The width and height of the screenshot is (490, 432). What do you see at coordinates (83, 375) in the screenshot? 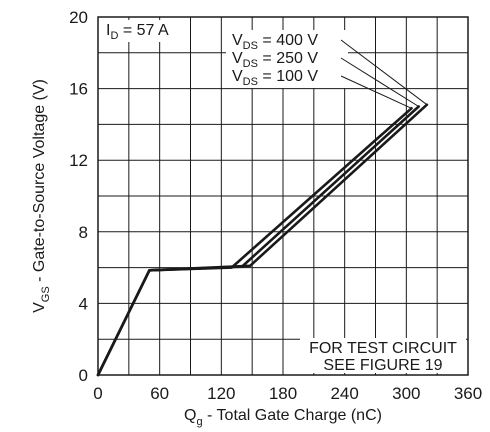
I see `y-tick-label: 0` at bounding box center [83, 375].